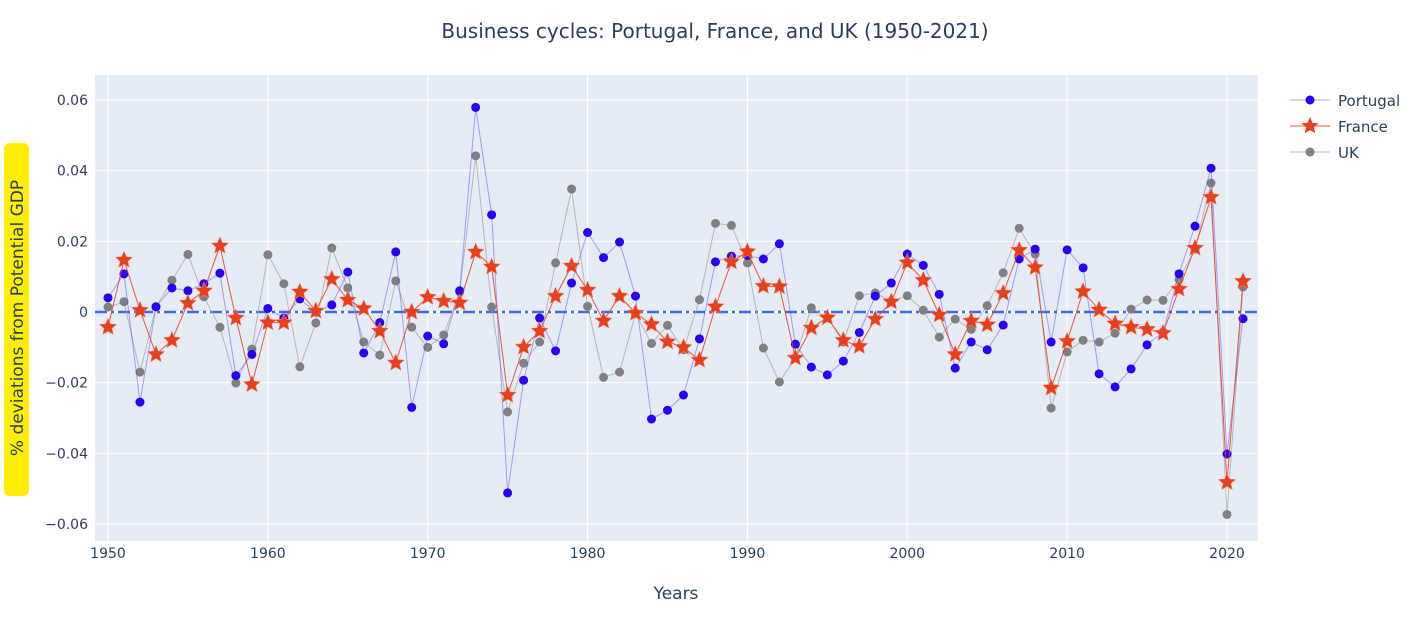  Describe the element at coordinates (588, 554) in the screenshot. I see `x-tick-label: 1980` at that location.